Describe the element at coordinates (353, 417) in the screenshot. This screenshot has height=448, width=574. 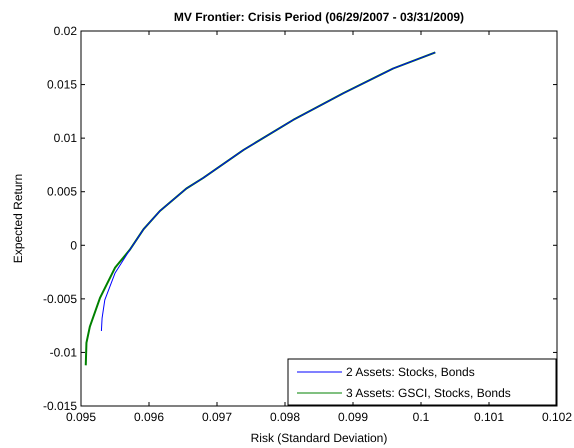
I see `x-tick-label: 0.099` at that location.